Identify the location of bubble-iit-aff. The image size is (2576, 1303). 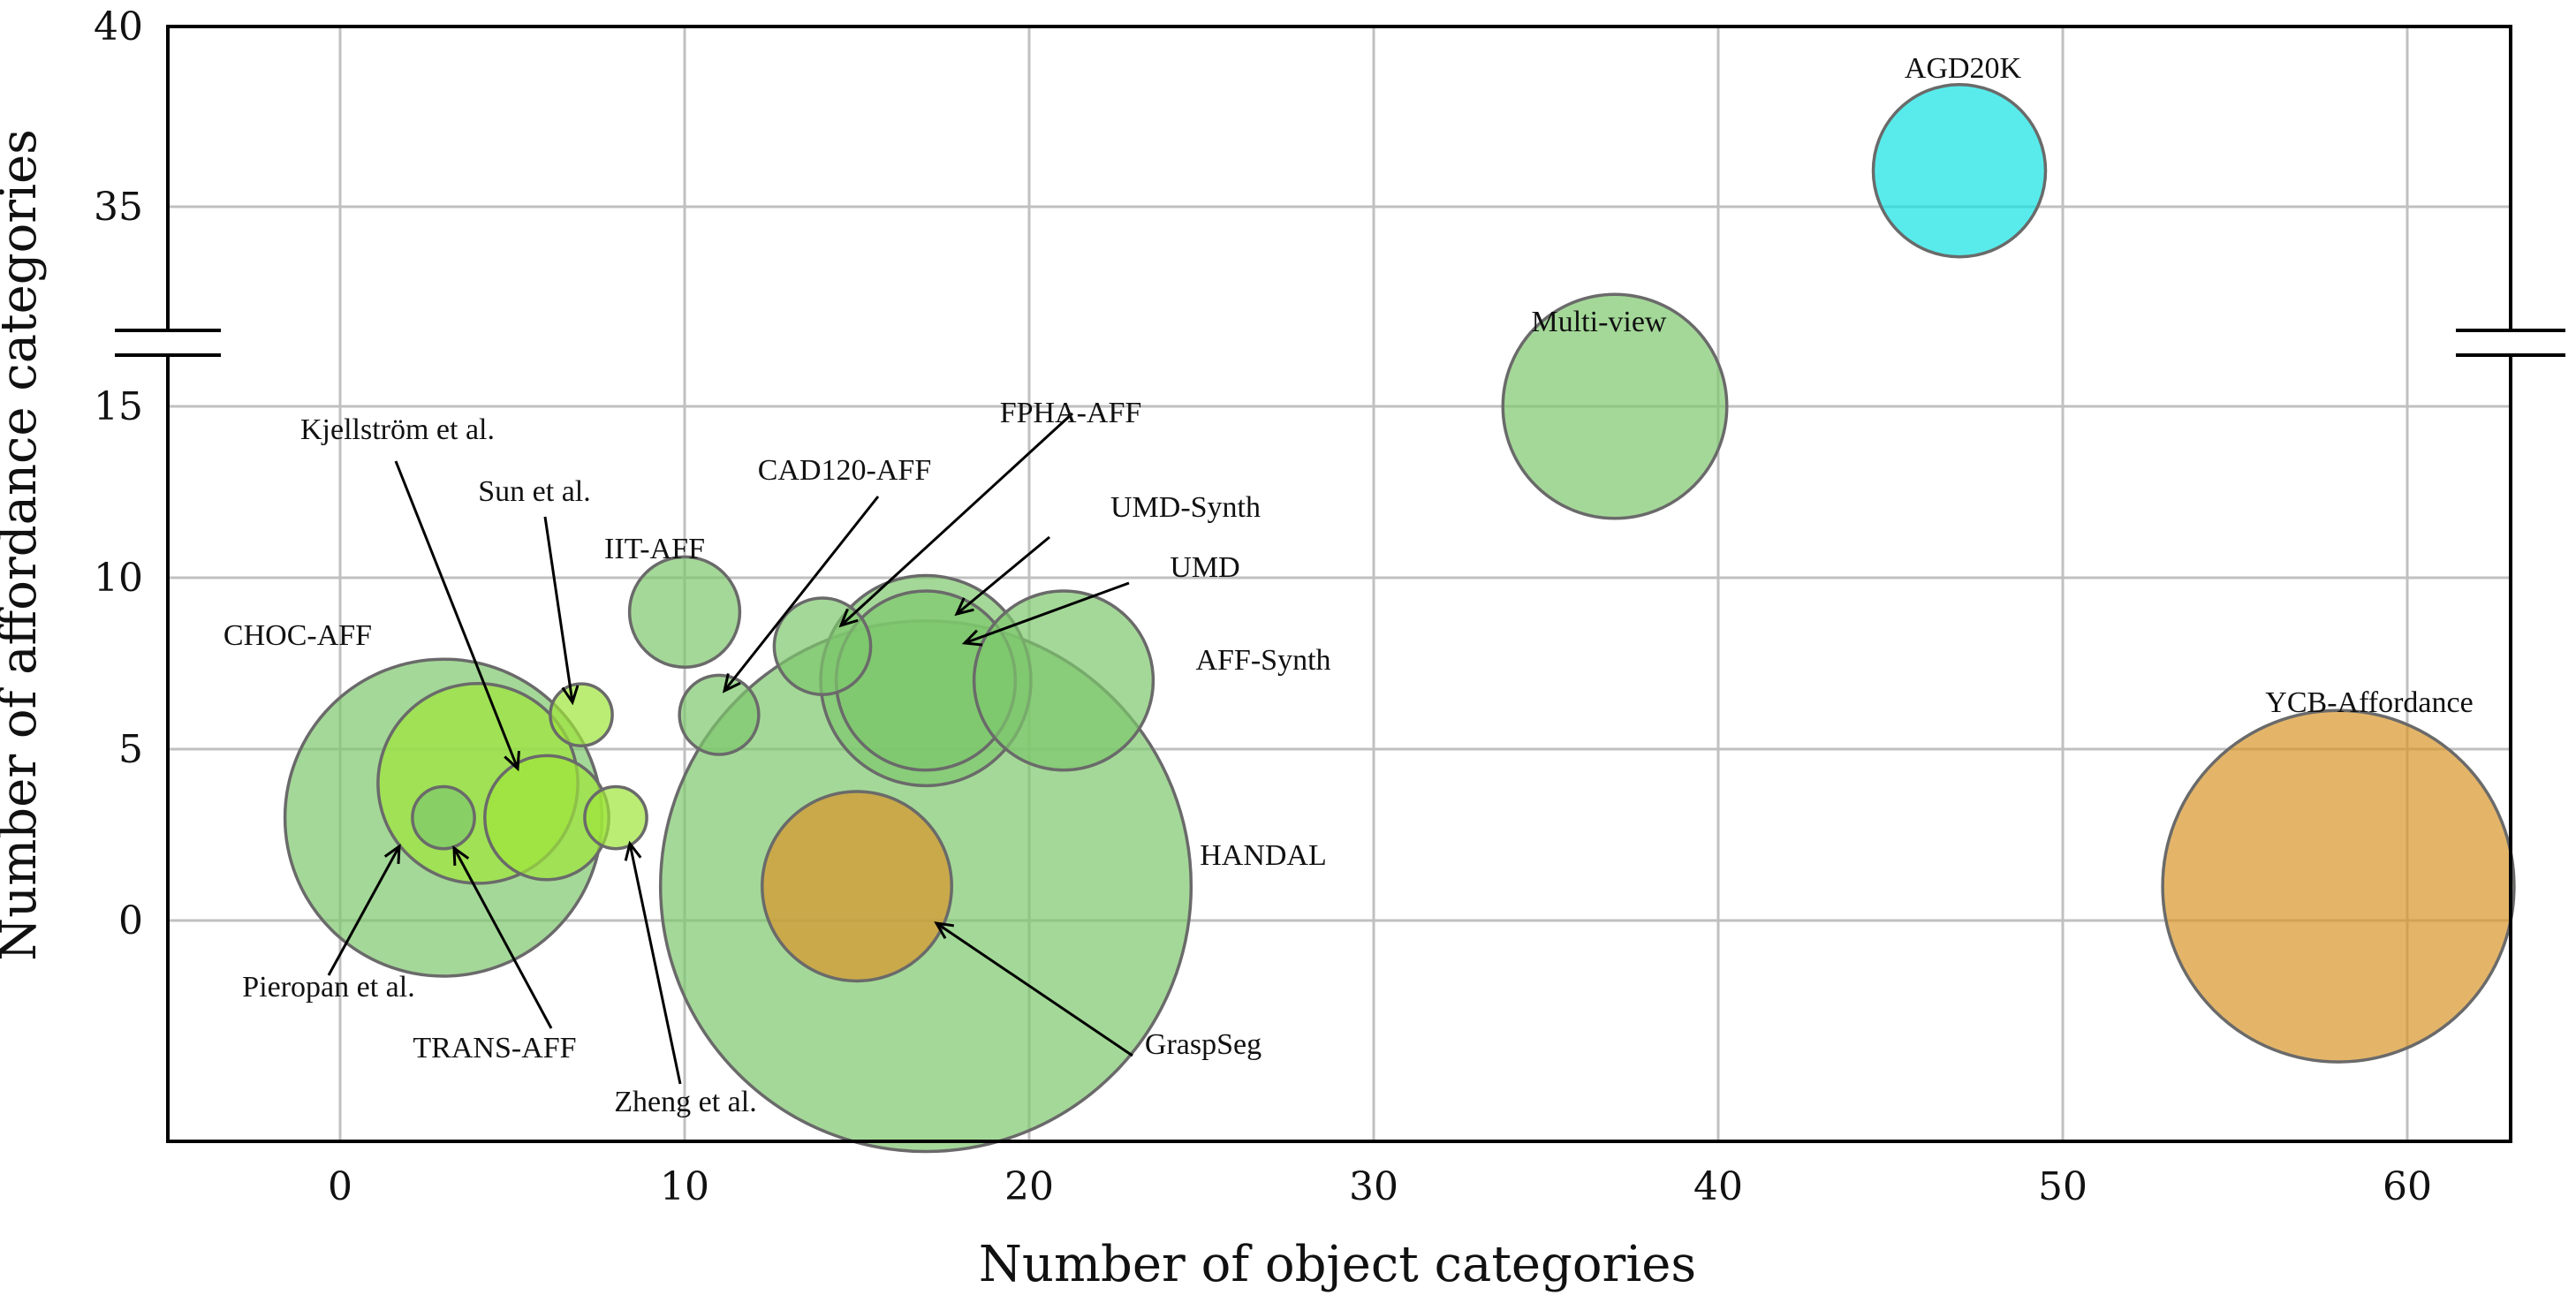
(684, 612).